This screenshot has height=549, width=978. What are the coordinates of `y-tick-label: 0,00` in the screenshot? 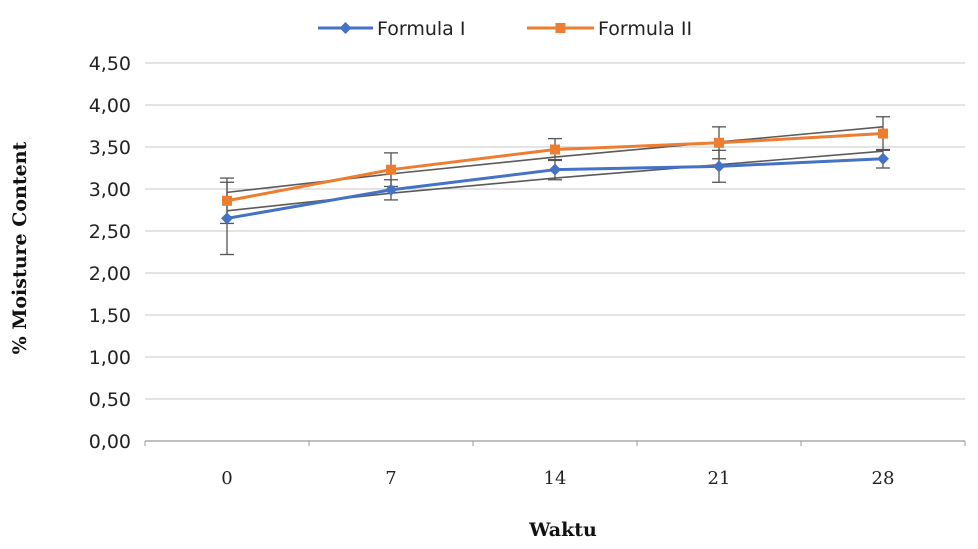 It's located at (110, 442).